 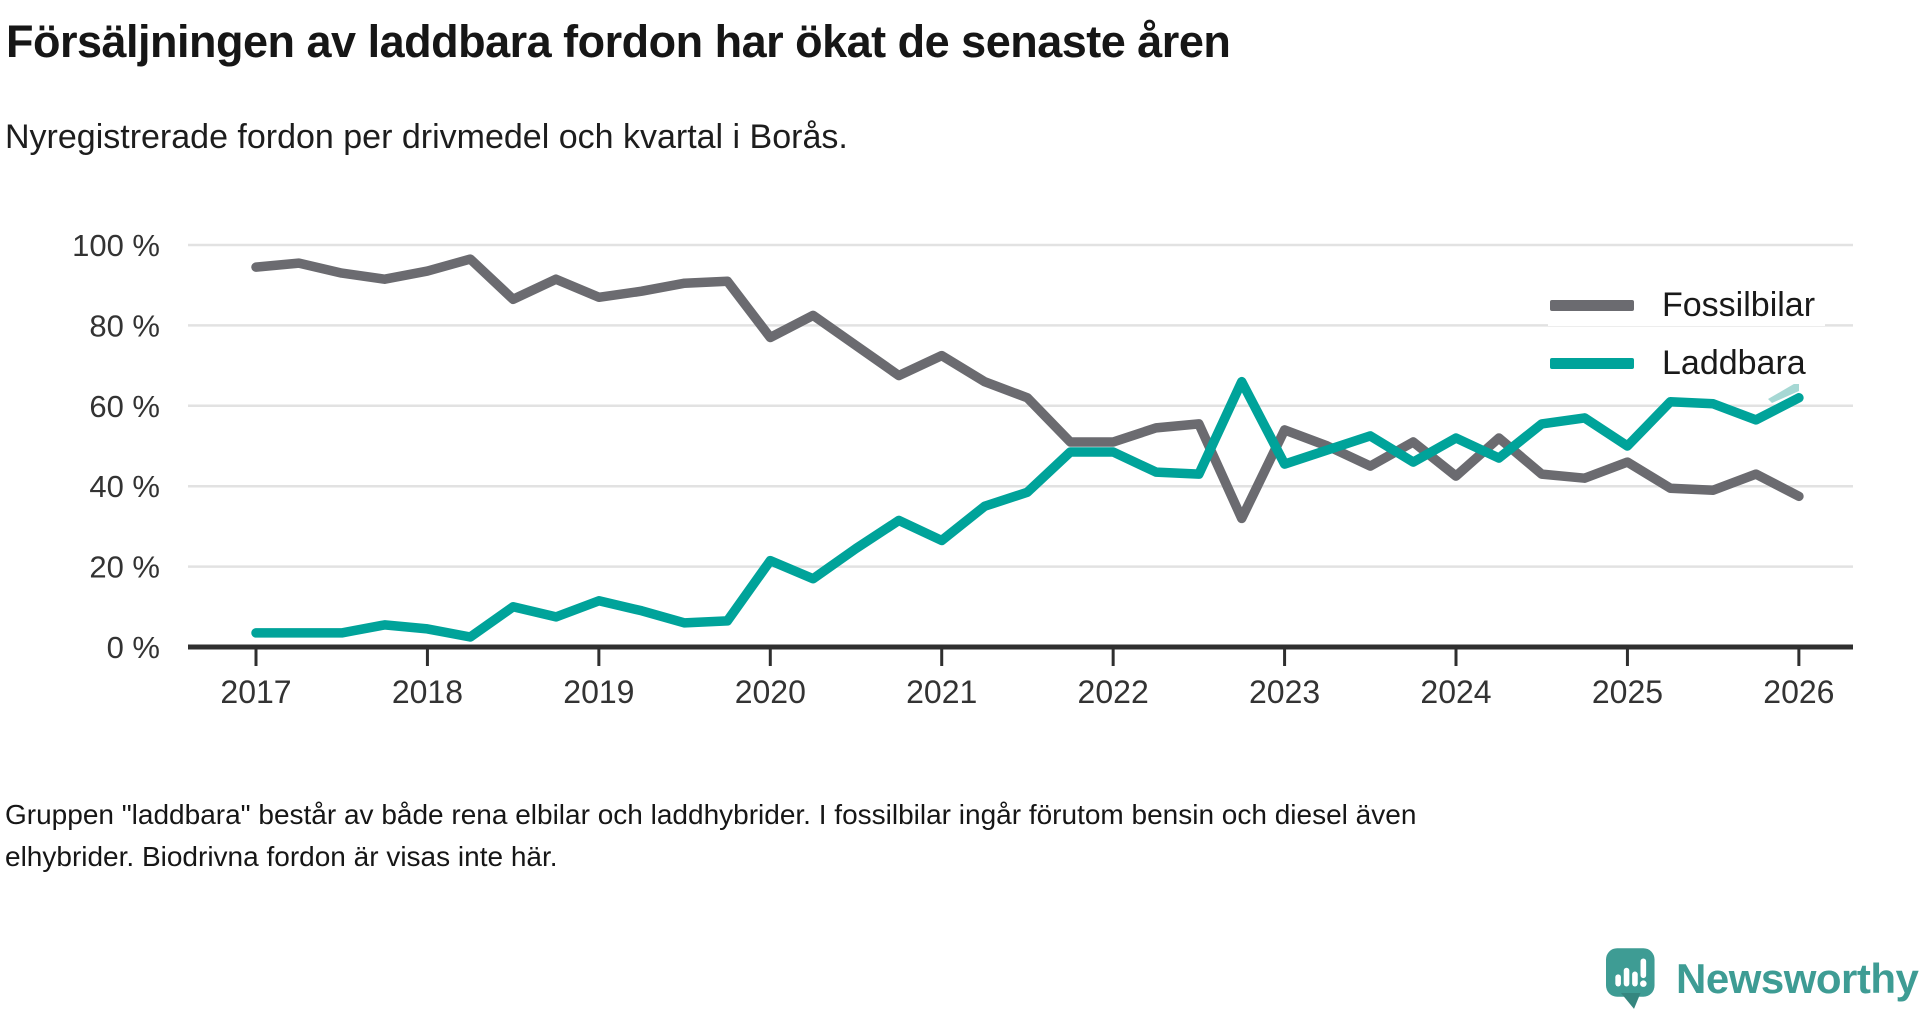 What do you see at coordinates (1592, 305) in the screenshot?
I see `legend-swatch-fossilbilar` at bounding box center [1592, 305].